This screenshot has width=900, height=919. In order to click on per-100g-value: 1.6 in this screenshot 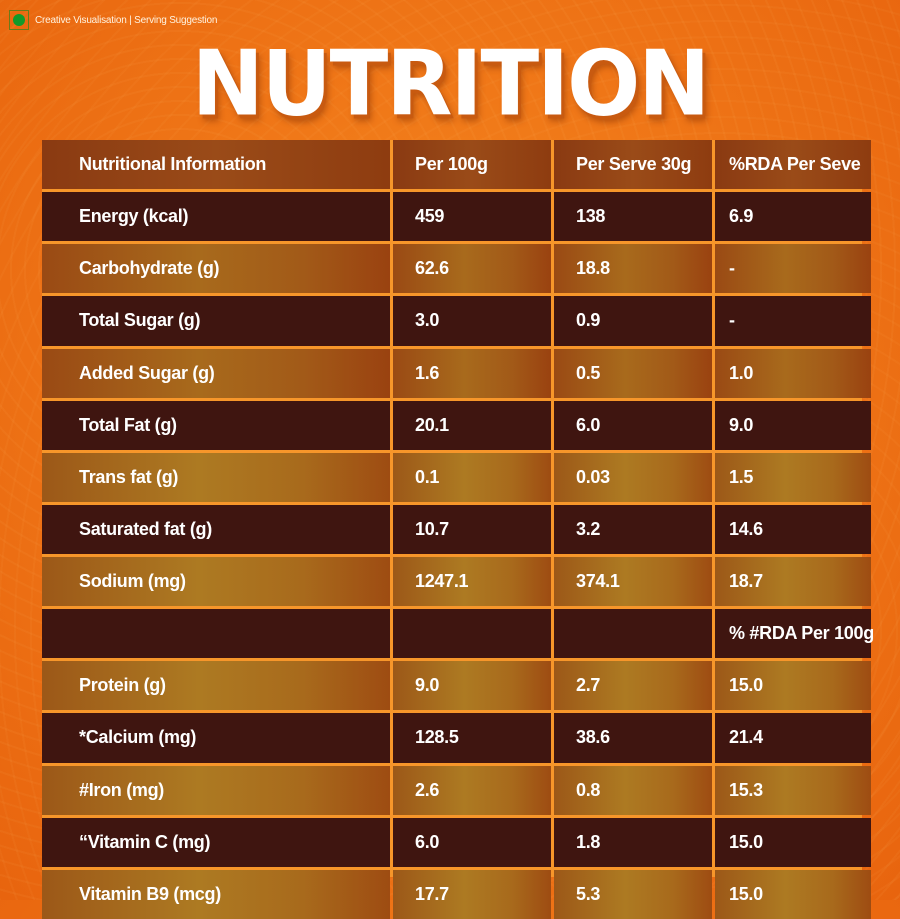, I will do `click(472, 373)`.